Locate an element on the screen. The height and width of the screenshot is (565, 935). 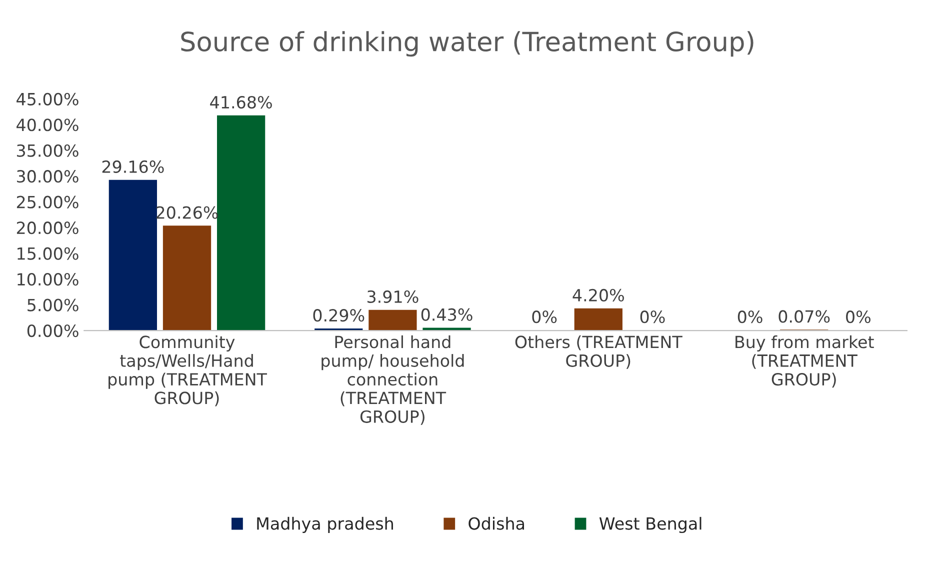
y-tick-label: 20.00% is located at coordinates (47, 228).